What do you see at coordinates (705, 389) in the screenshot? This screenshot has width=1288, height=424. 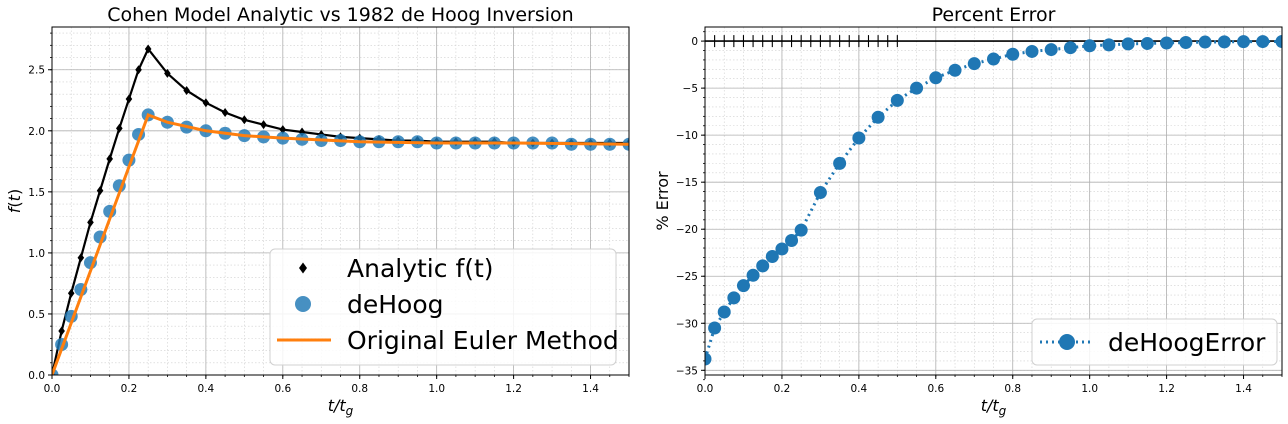 I see `x-tick-label: 0.0` at bounding box center [705, 389].